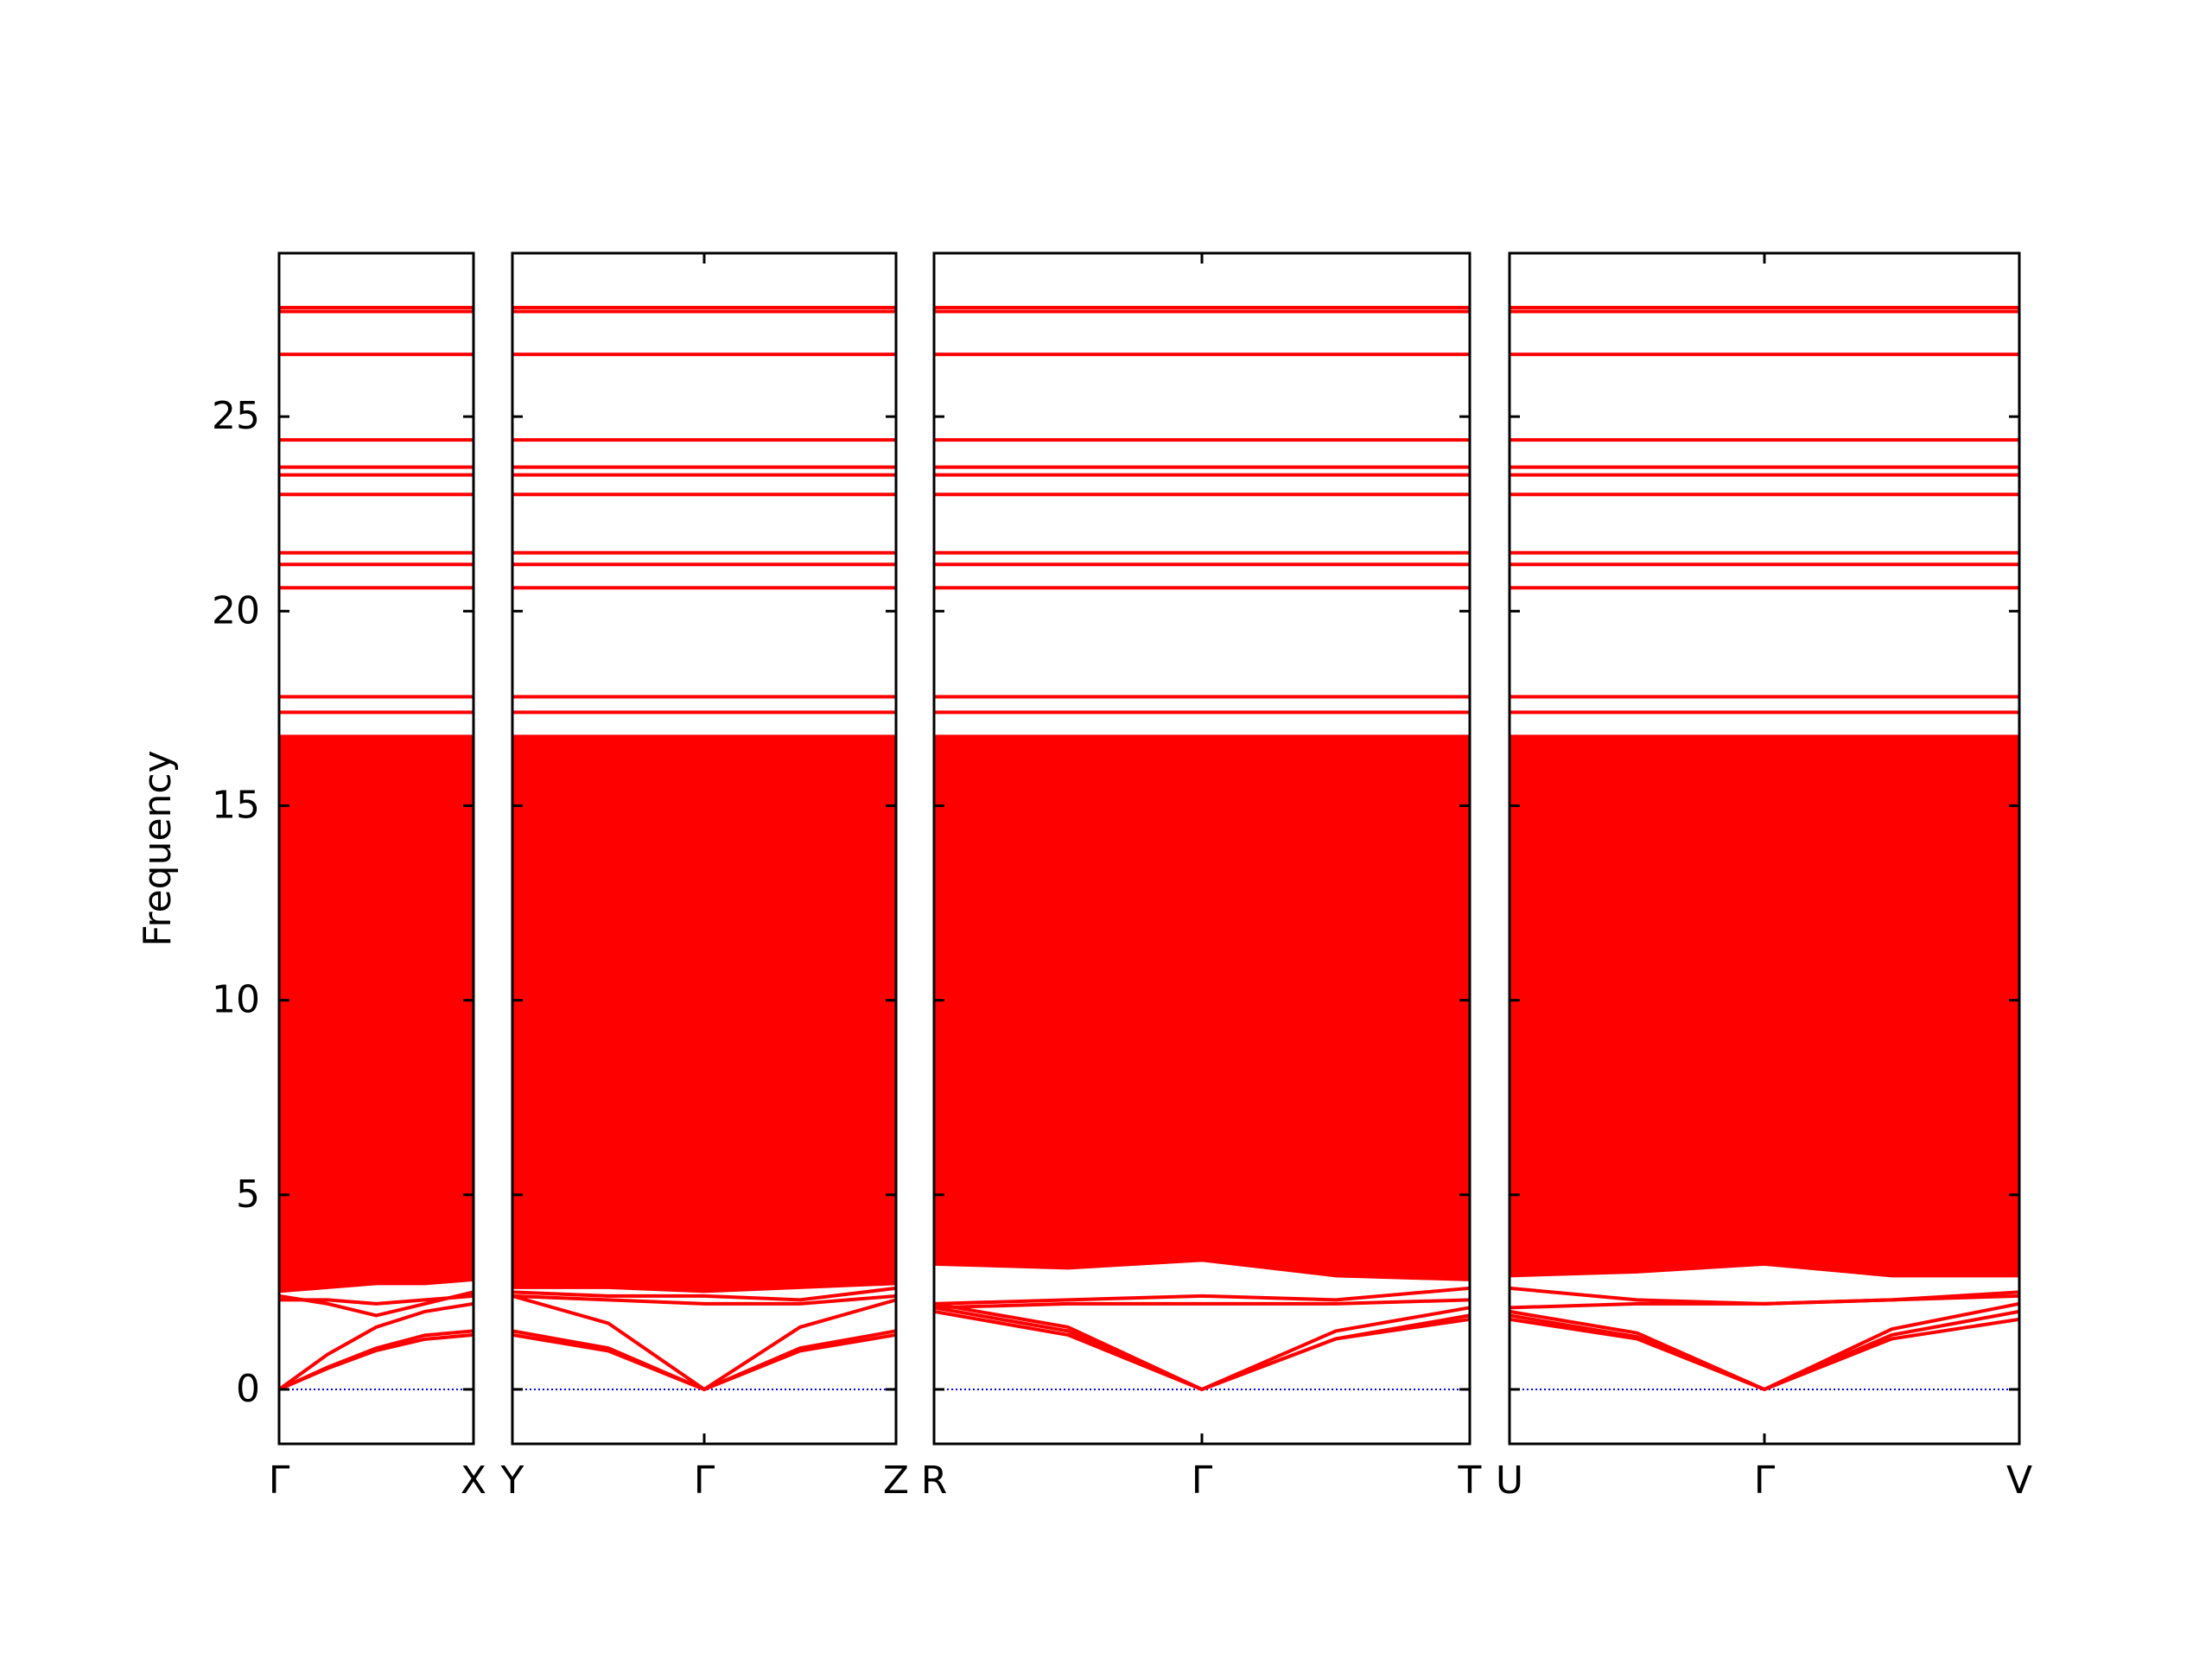 The height and width of the screenshot is (1659, 2212). Describe the element at coordinates (248, 1389) in the screenshot. I see `y-tick-label: 0` at that location.